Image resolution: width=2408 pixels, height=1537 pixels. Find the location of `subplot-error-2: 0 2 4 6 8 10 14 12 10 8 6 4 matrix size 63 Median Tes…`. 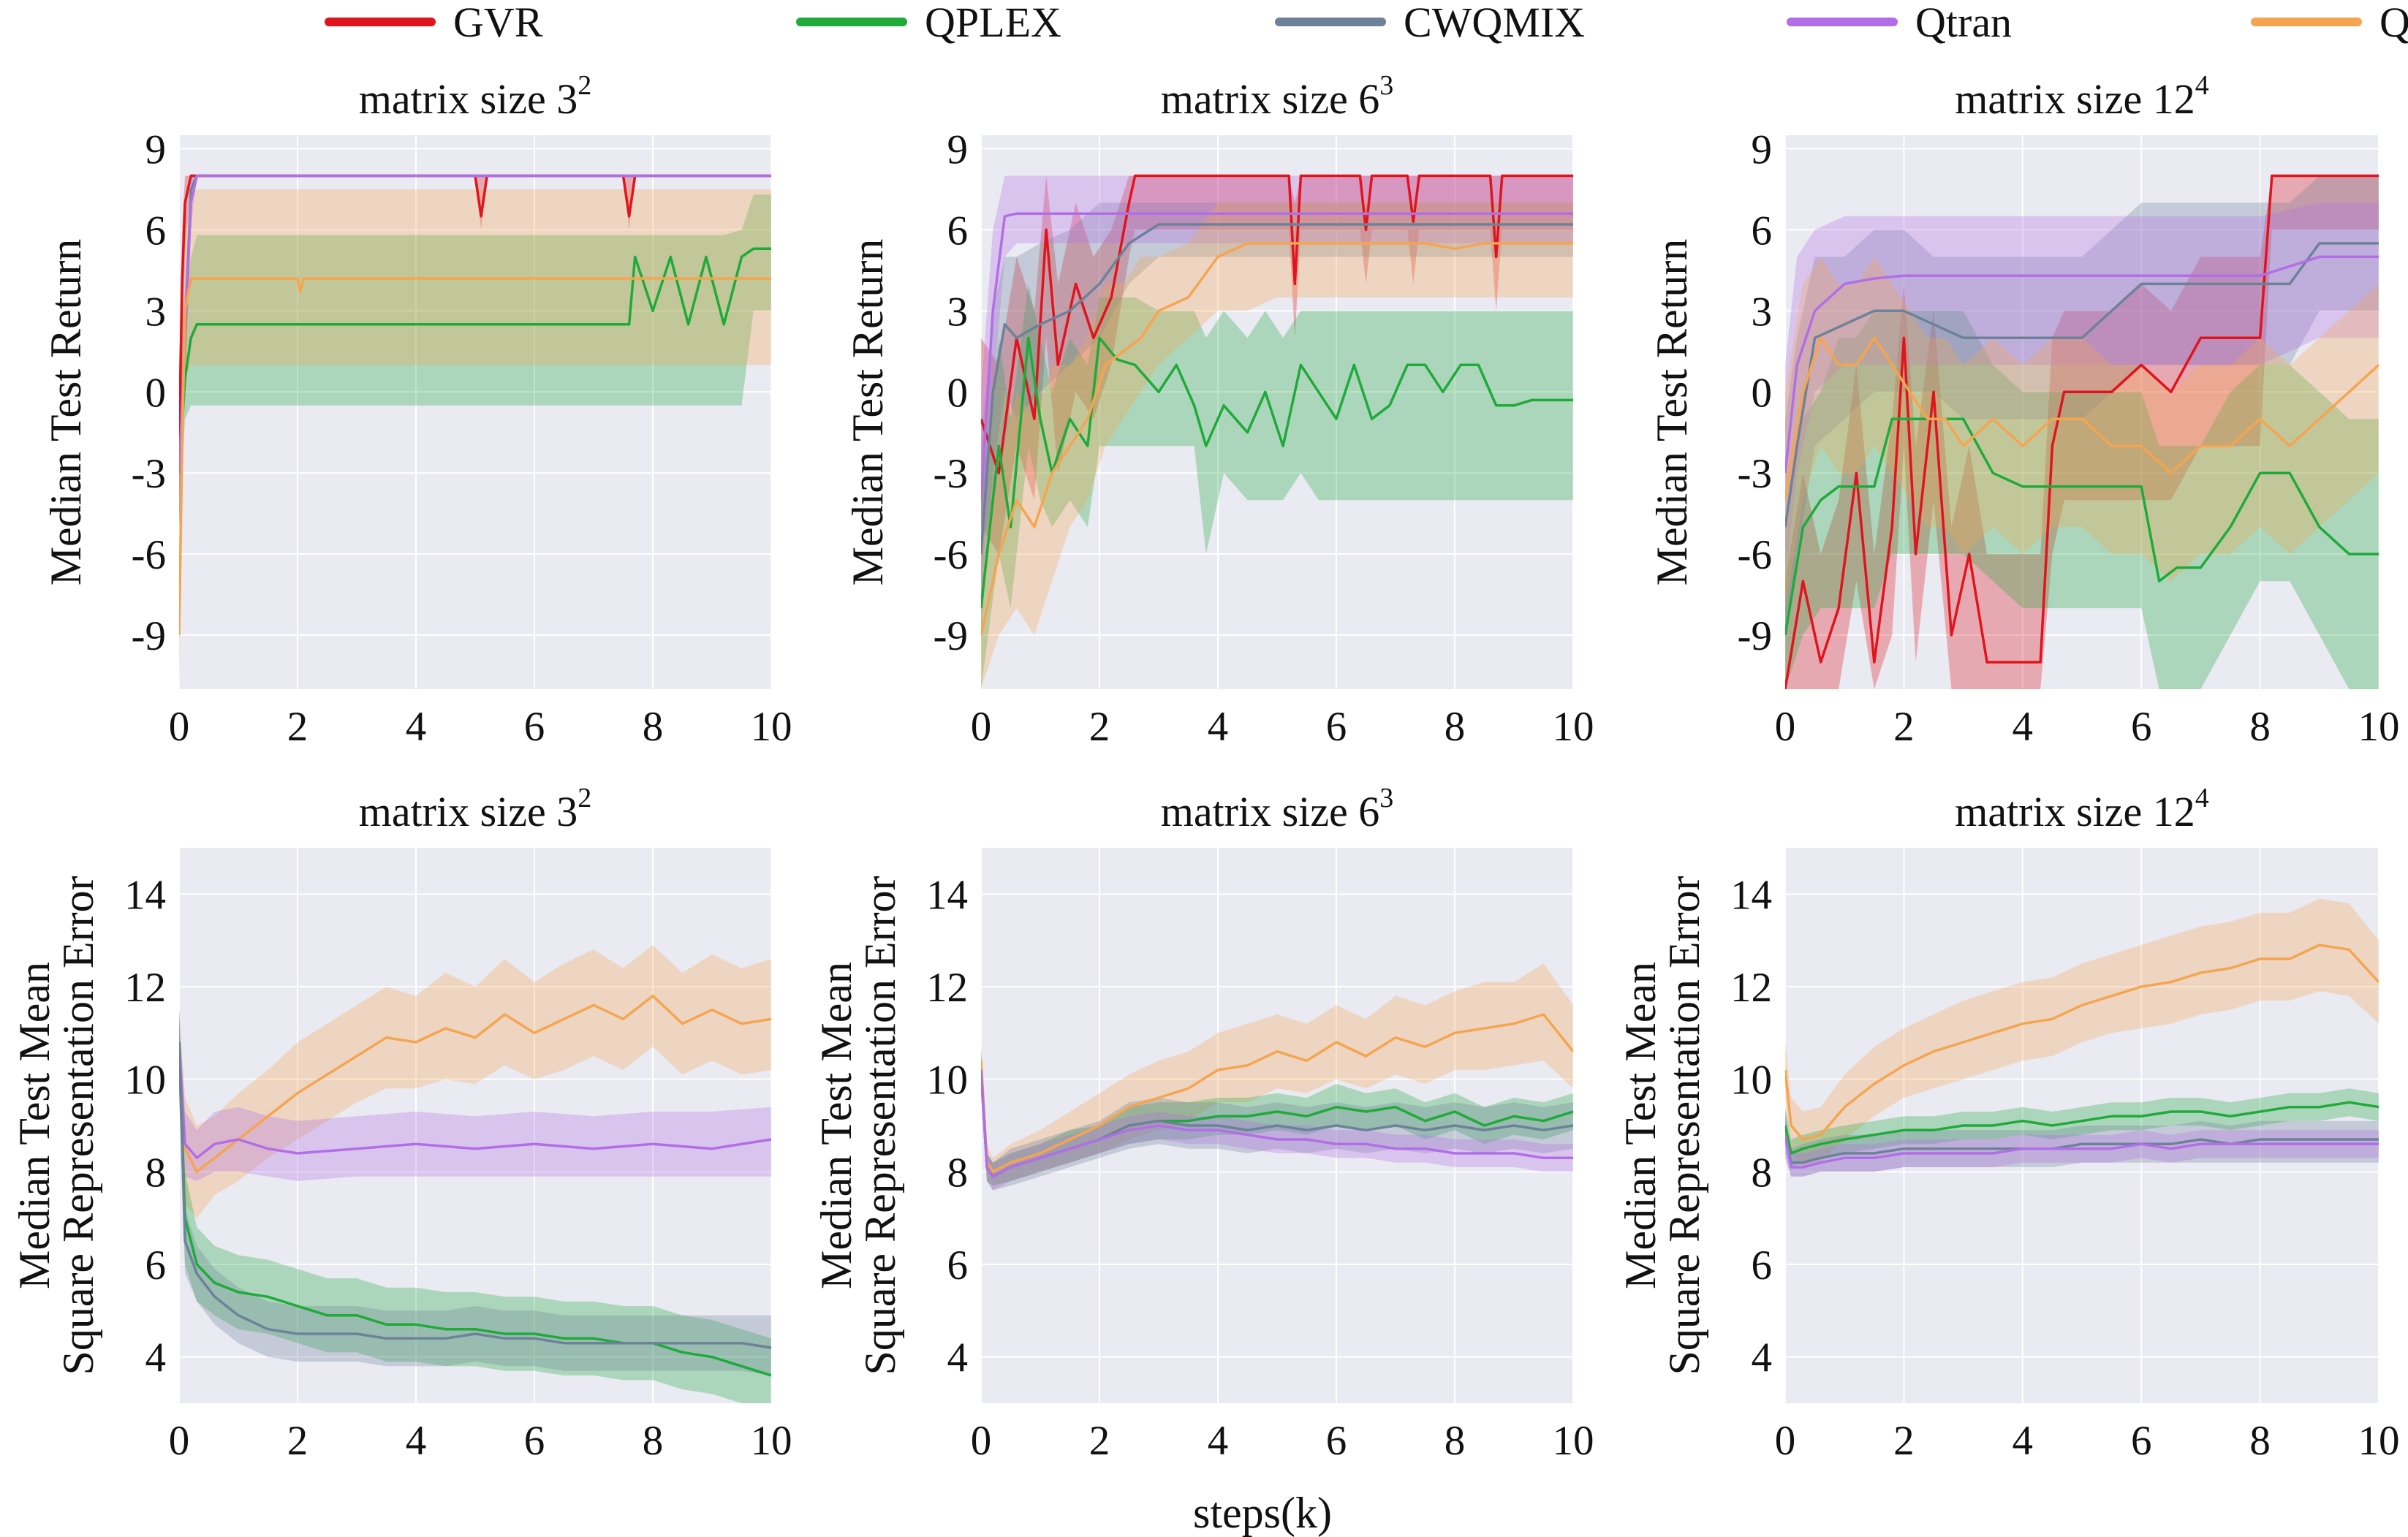

subplot-error-2: 0 2 4 6 8 10 14 12 10 8 6 4 matrix size 63 Median Tes… is located at coordinates (1203, 1123).